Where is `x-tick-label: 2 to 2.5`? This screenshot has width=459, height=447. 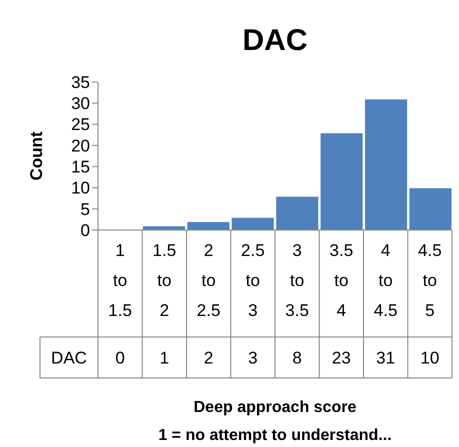 x-tick-label: 2 to 2.5 is located at coordinates (208, 280).